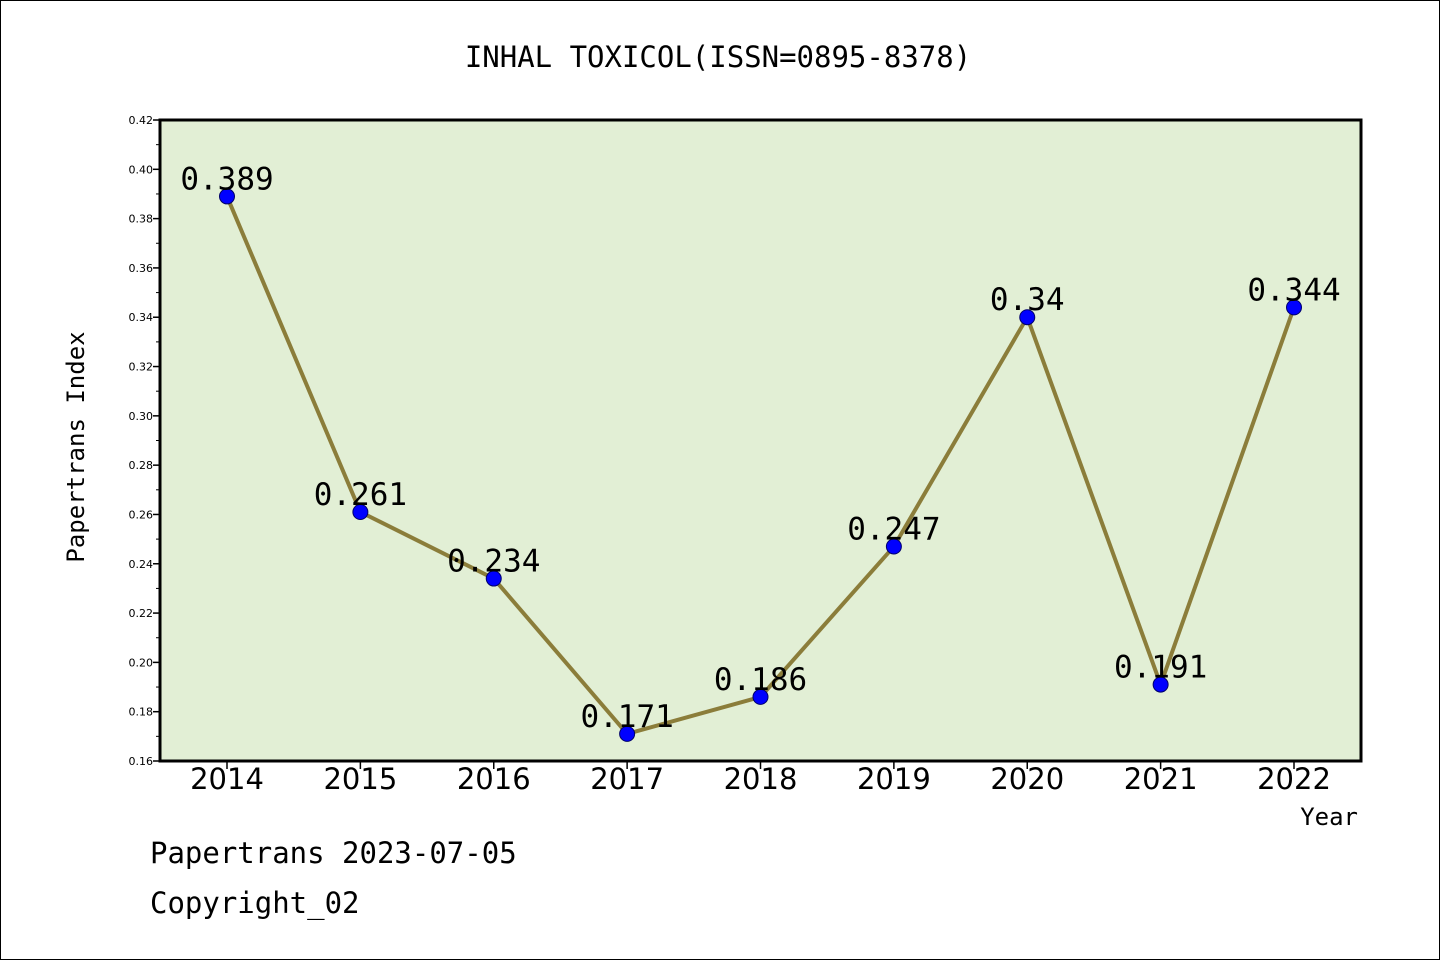  Describe the element at coordinates (1294, 779) in the screenshot. I see `x-tick-label: 2022` at that location.